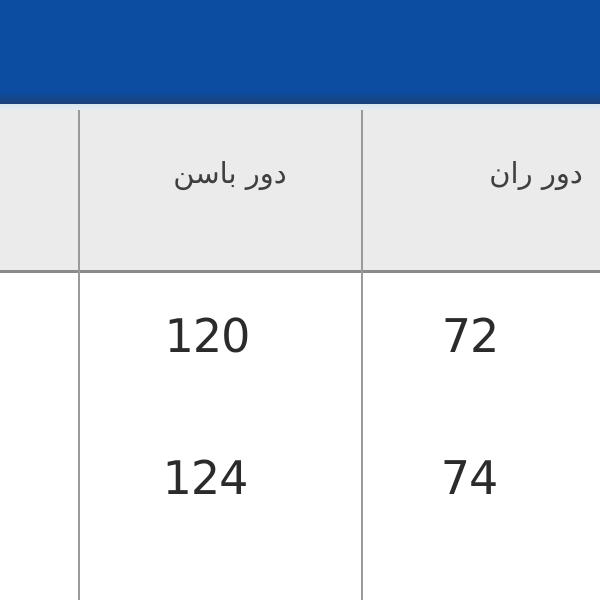 The height and width of the screenshot is (600, 600). I want to click on table-cell-row2-thigh: 74, so click(469, 478).